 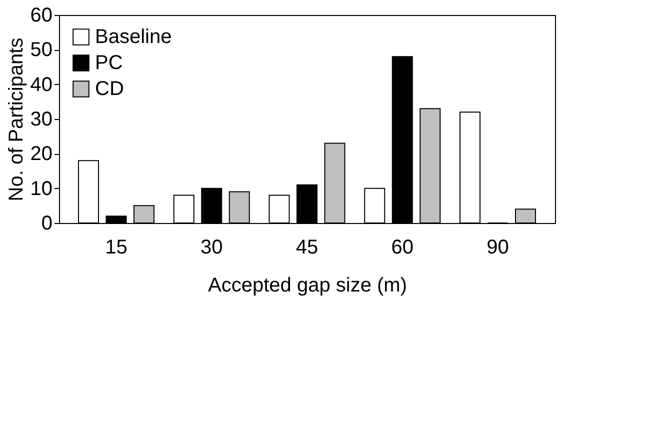 What do you see at coordinates (497, 247) in the screenshot?
I see `x-tick-label: 90` at bounding box center [497, 247].